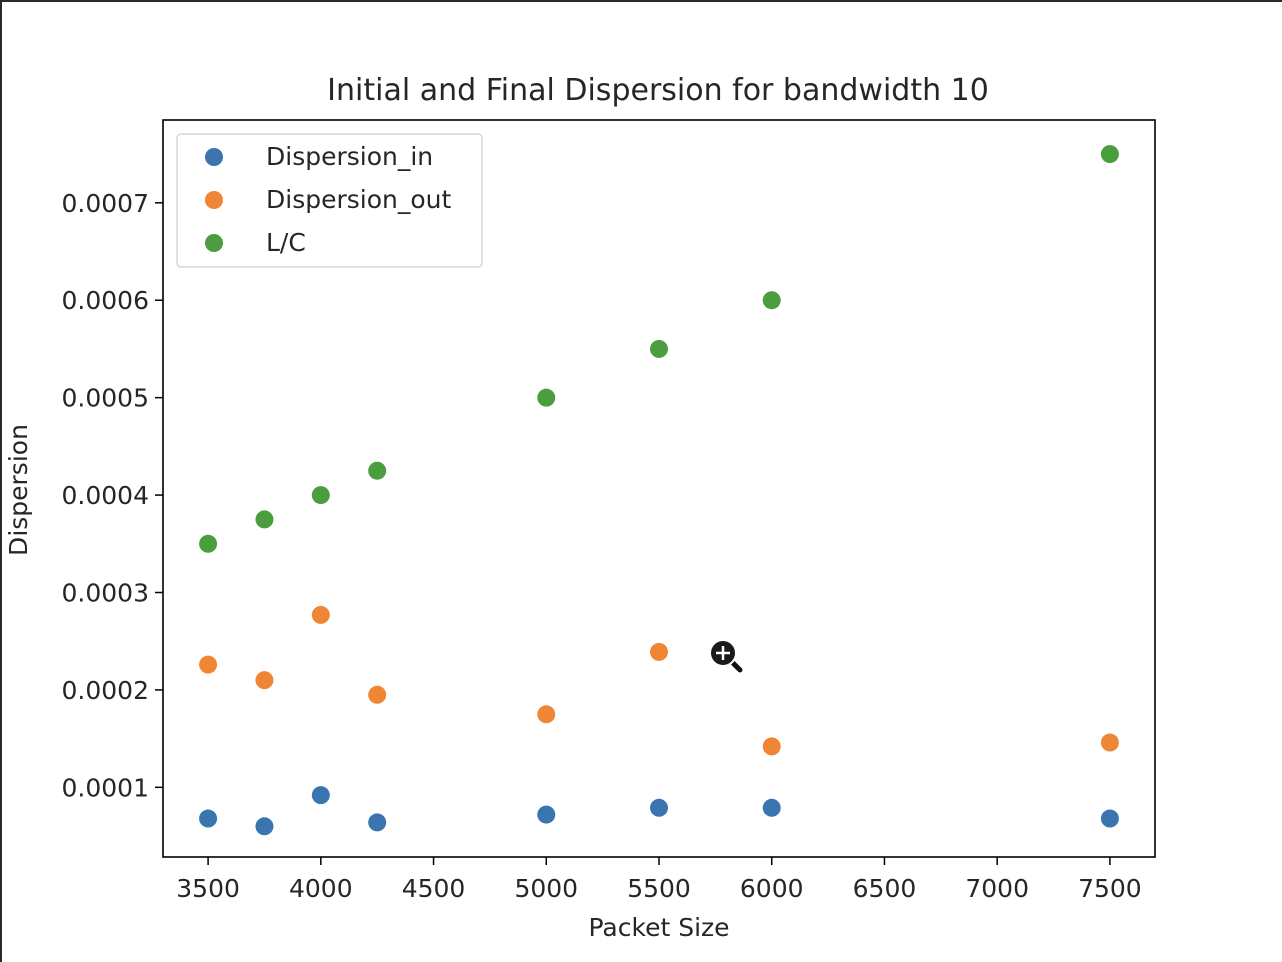 The height and width of the screenshot is (962, 1282). Describe the element at coordinates (772, 888) in the screenshot. I see `x-tick-label: 6000` at that location.